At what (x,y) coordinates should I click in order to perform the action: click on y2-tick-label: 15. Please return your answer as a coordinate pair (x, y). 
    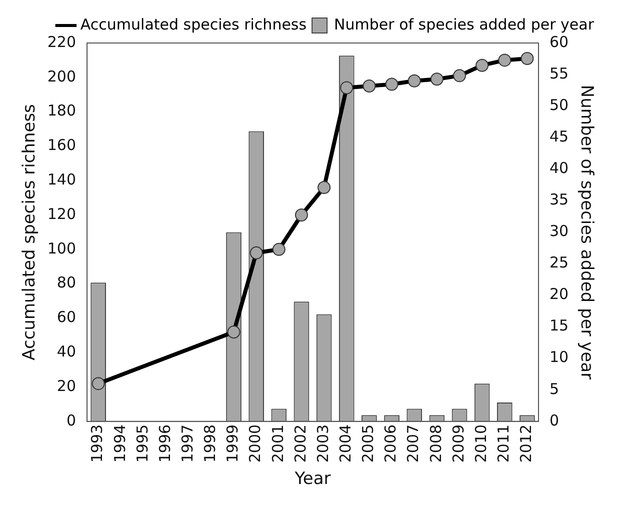
    Looking at the image, I should click on (559, 325).